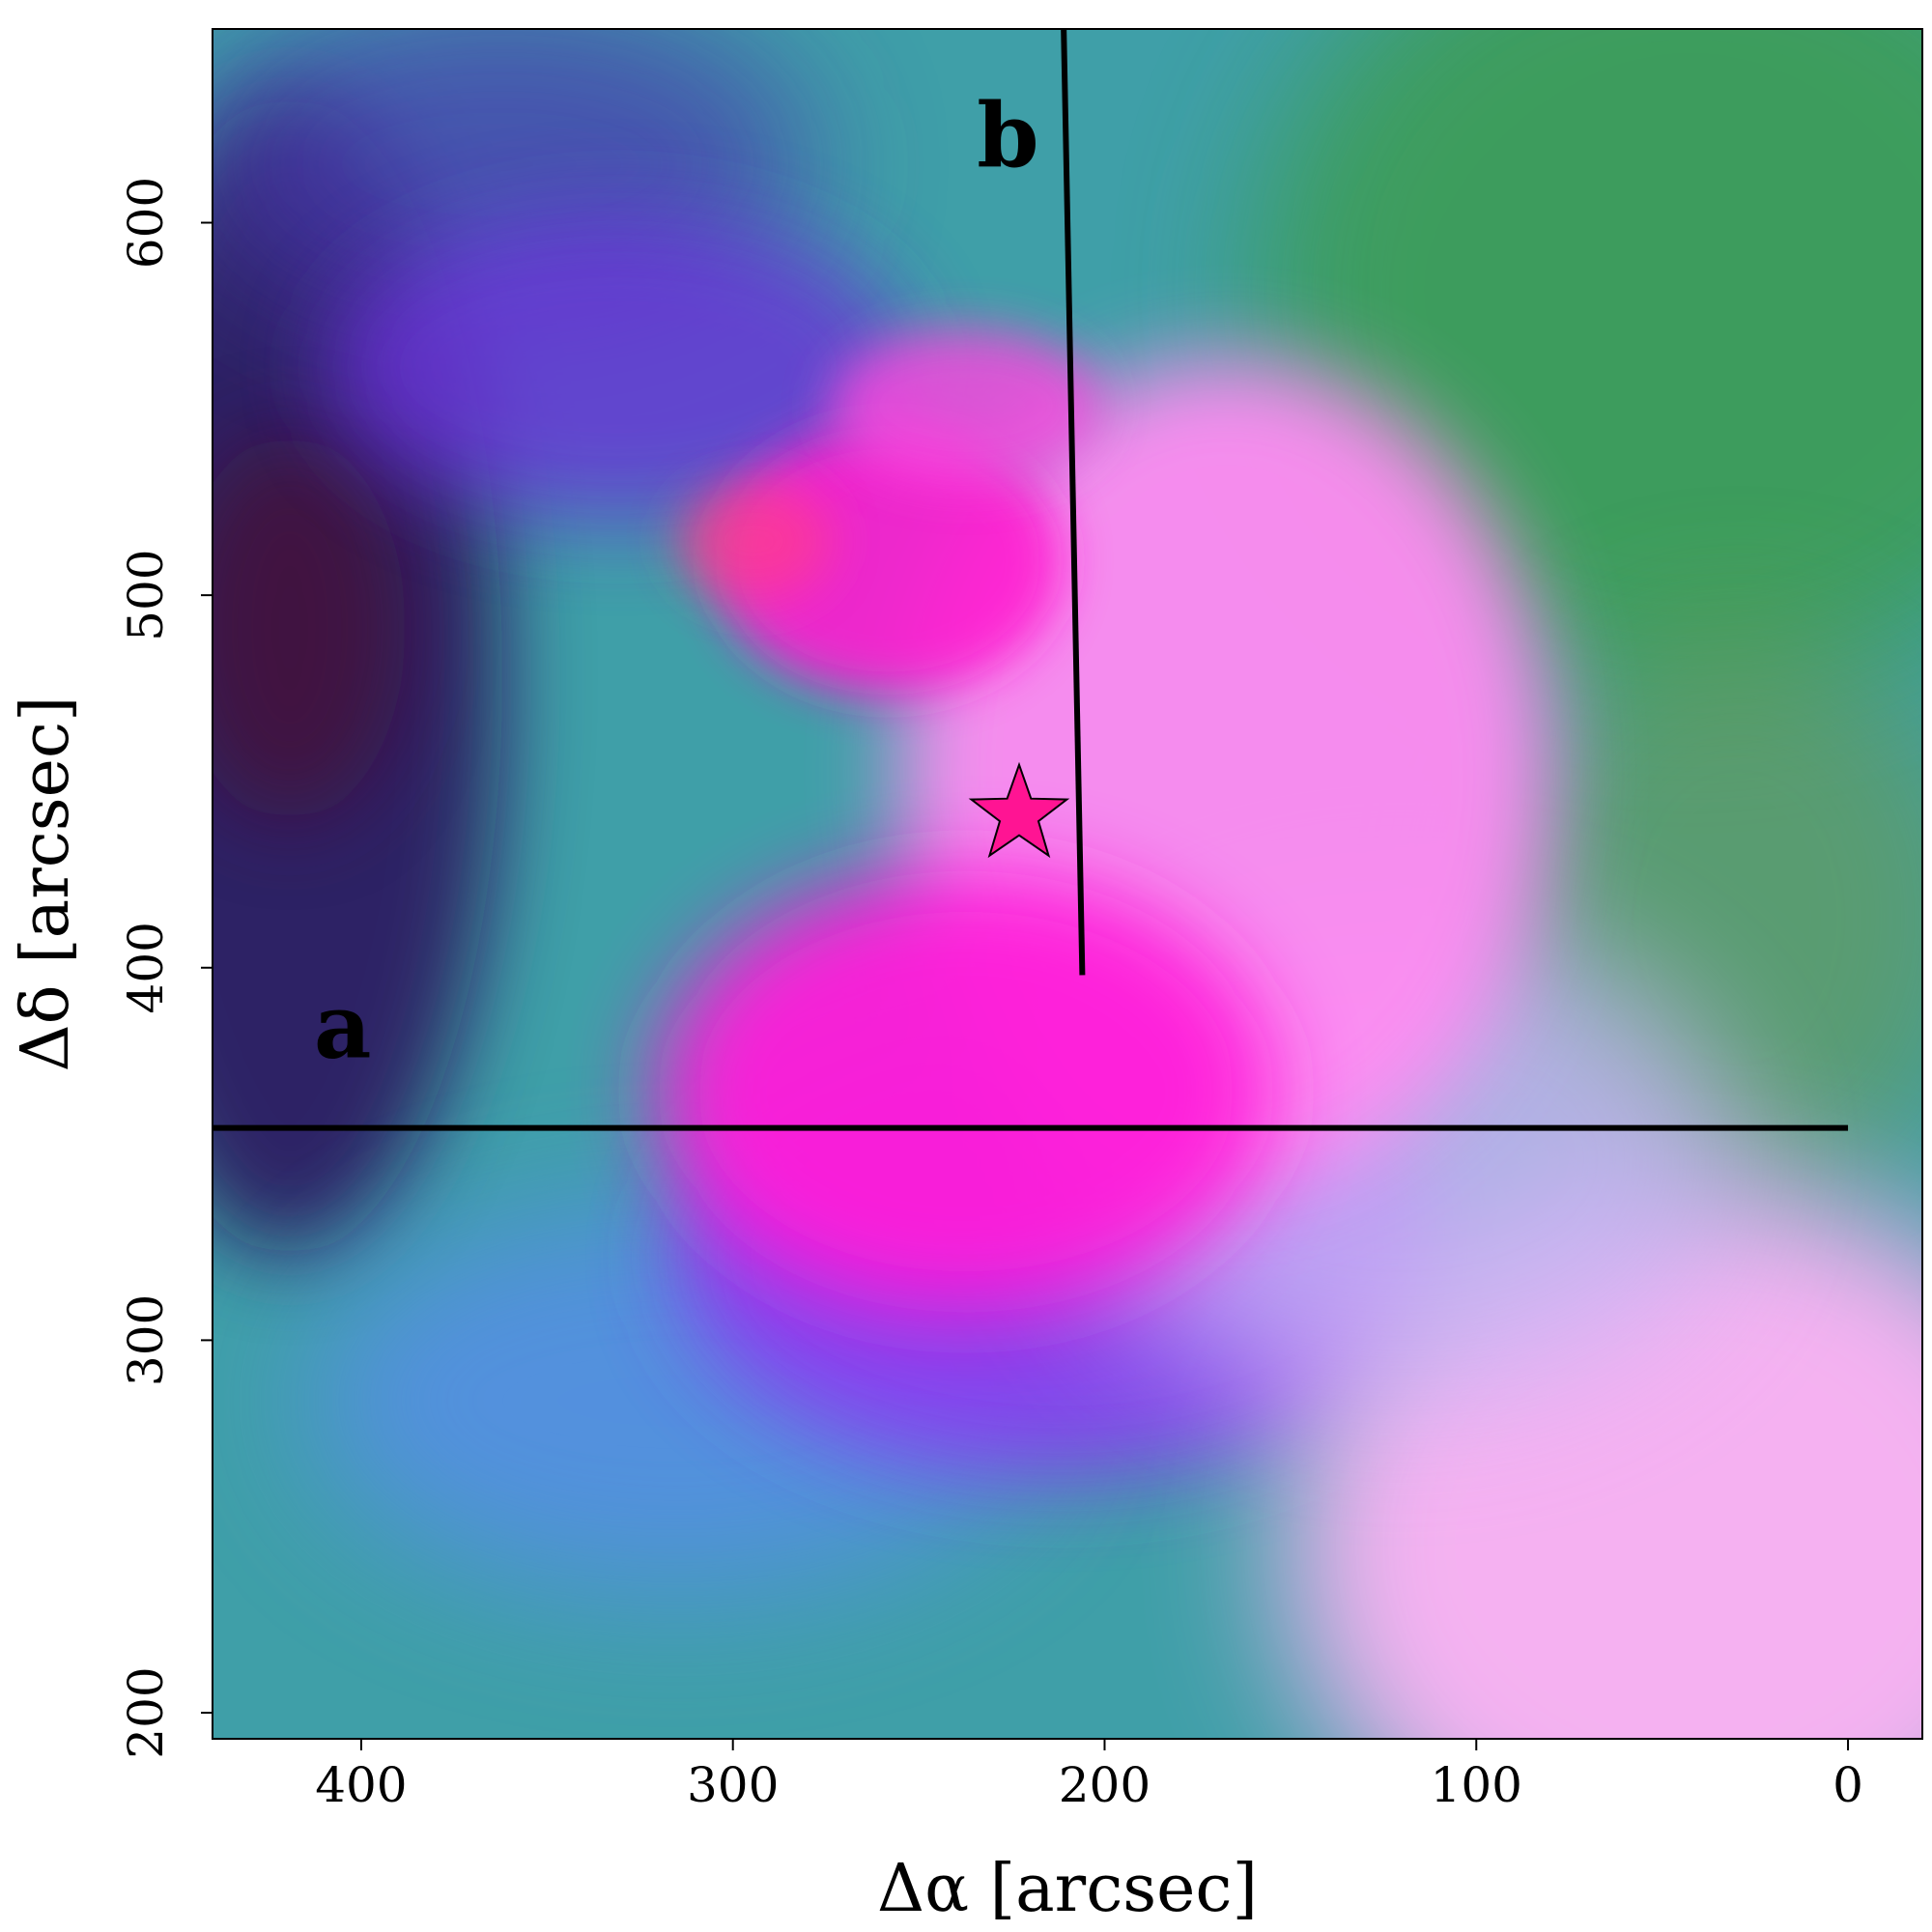 This screenshot has height=1932, width=1932. I want to click on cut-label-b: b, so click(1008, 136).